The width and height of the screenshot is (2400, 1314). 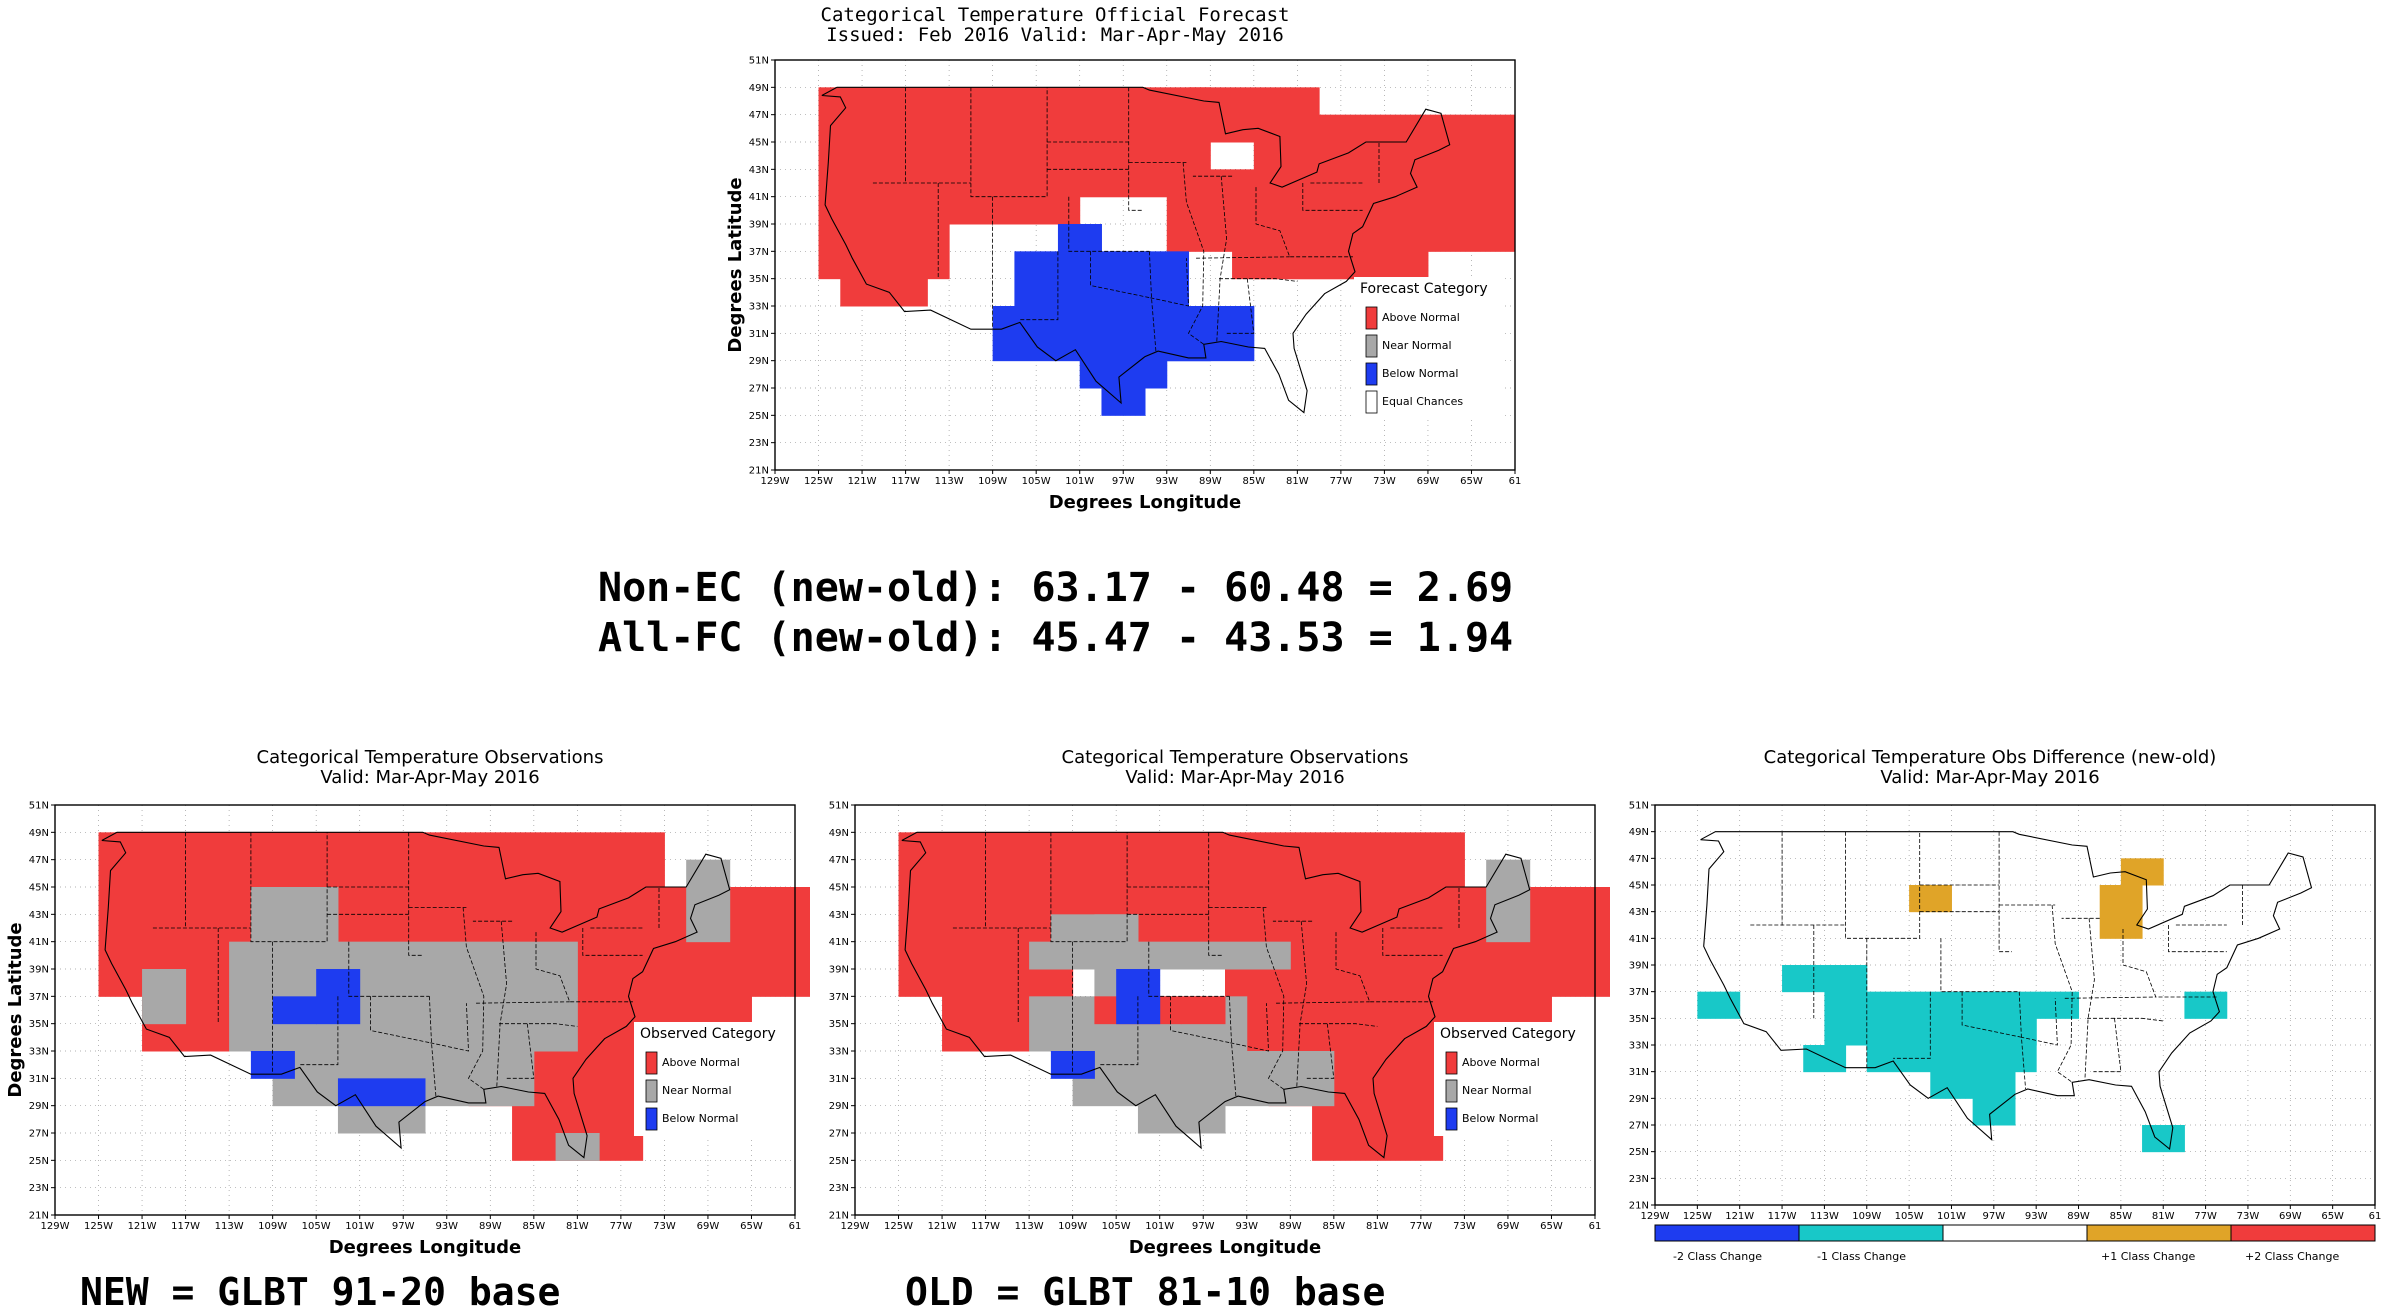 What do you see at coordinates (1639, 1019) in the screenshot?
I see `diff-ytick-label: 35N` at bounding box center [1639, 1019].